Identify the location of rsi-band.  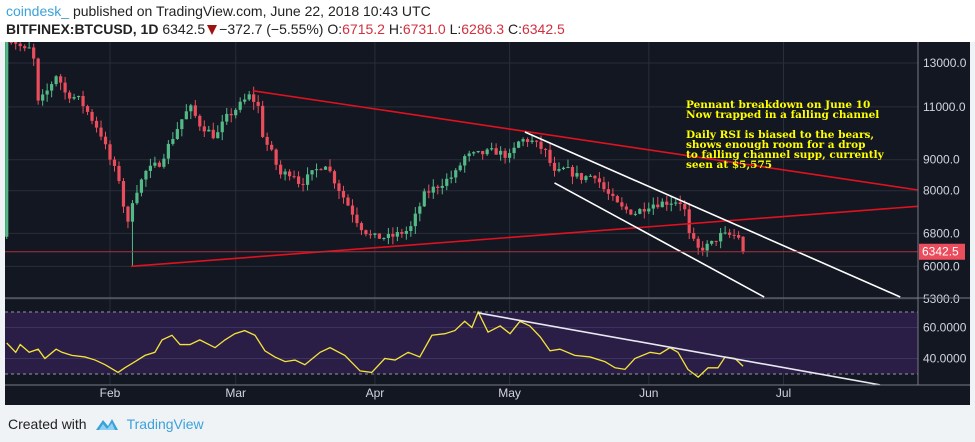
(461, 343).